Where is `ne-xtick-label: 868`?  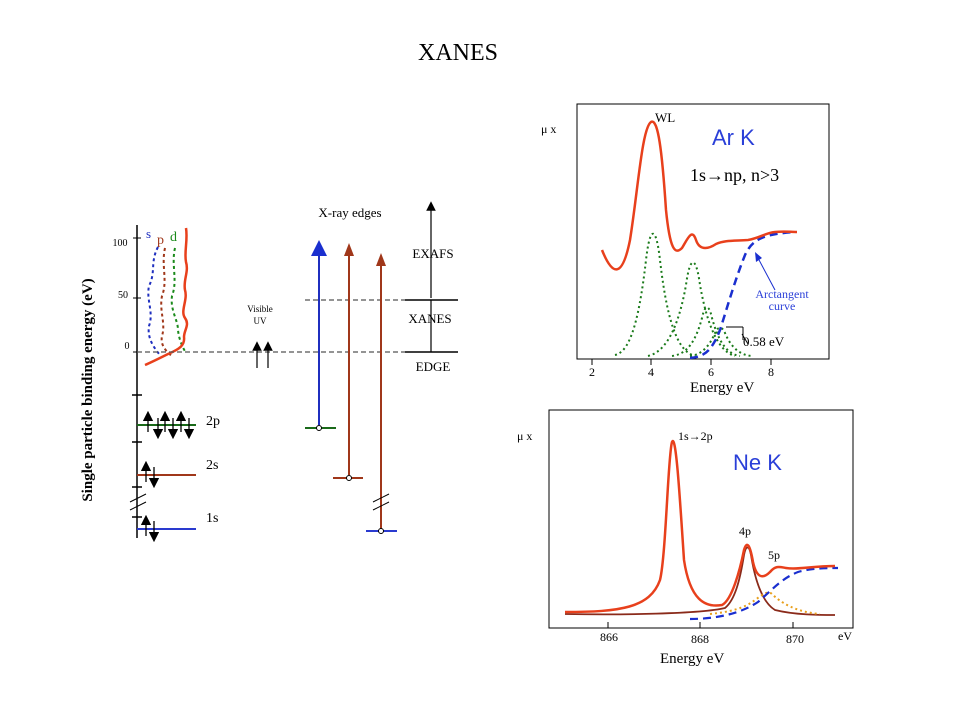
ne-xtick-label: 868 is located at coordinates (700, 639).